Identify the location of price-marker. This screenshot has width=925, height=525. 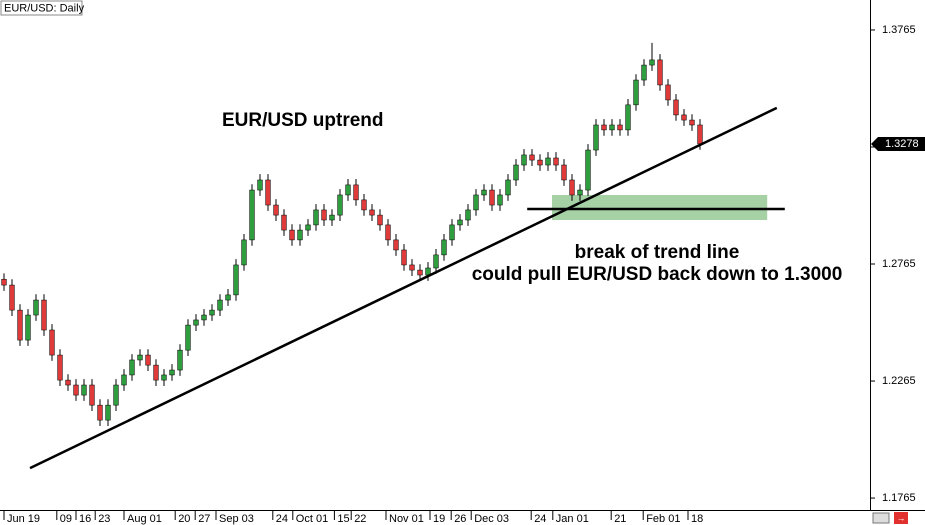
(898, 143).